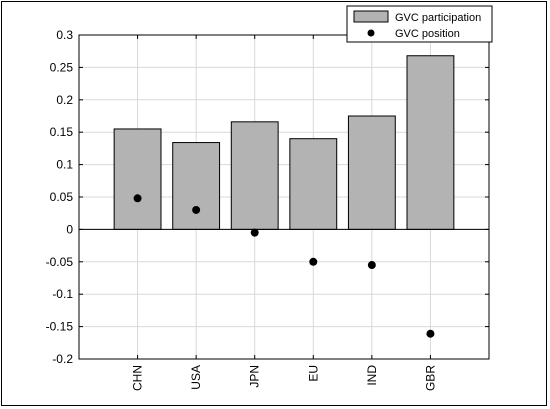 This screenshot has width=550, height=409. I want to click on x-tick-label-eu: EU, so click(313, 373).